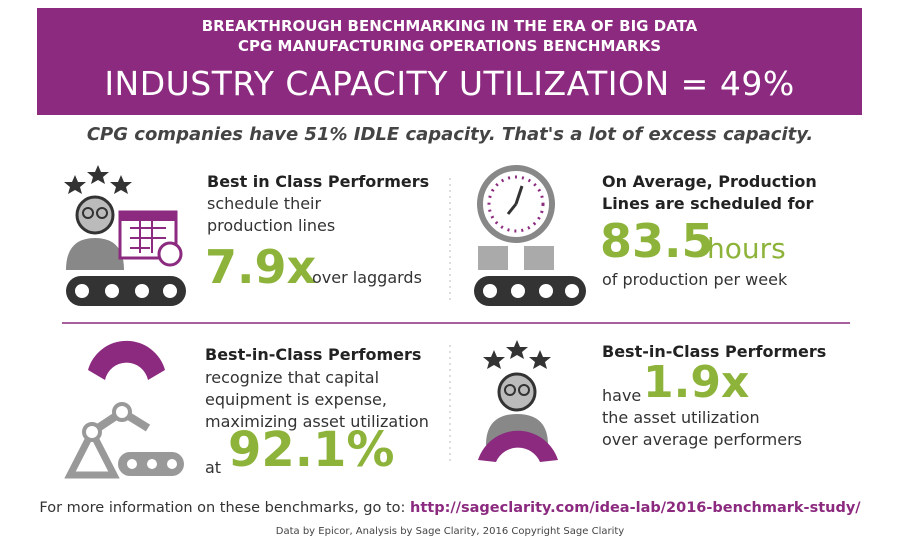 The height and width of the screenshot is (550, 900). What do you see at coordinates (313, 354) in the screenshot?
I see `panel-heading: Best-in-Class Perfomers` at bounding box center [313, 354].